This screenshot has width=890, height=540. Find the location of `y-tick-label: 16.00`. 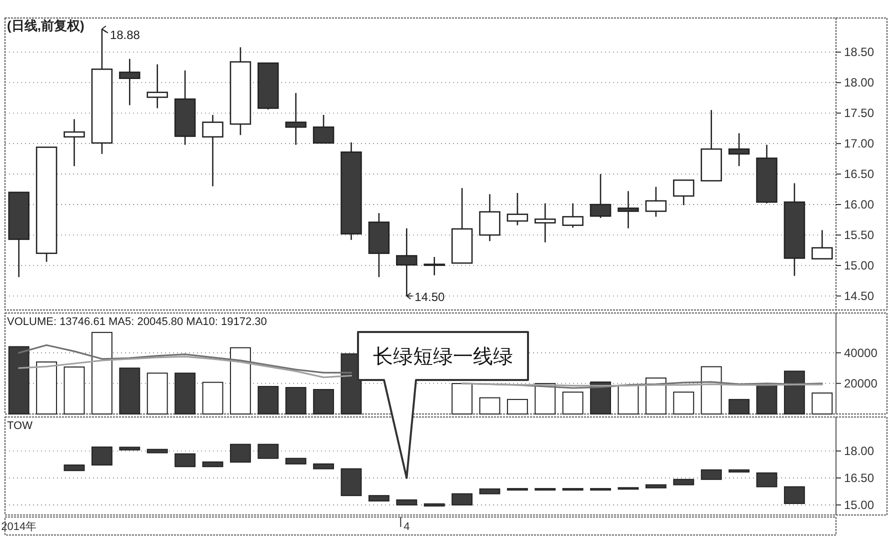

y-tick-label: 16.00 is located at coordinates (859, 205).